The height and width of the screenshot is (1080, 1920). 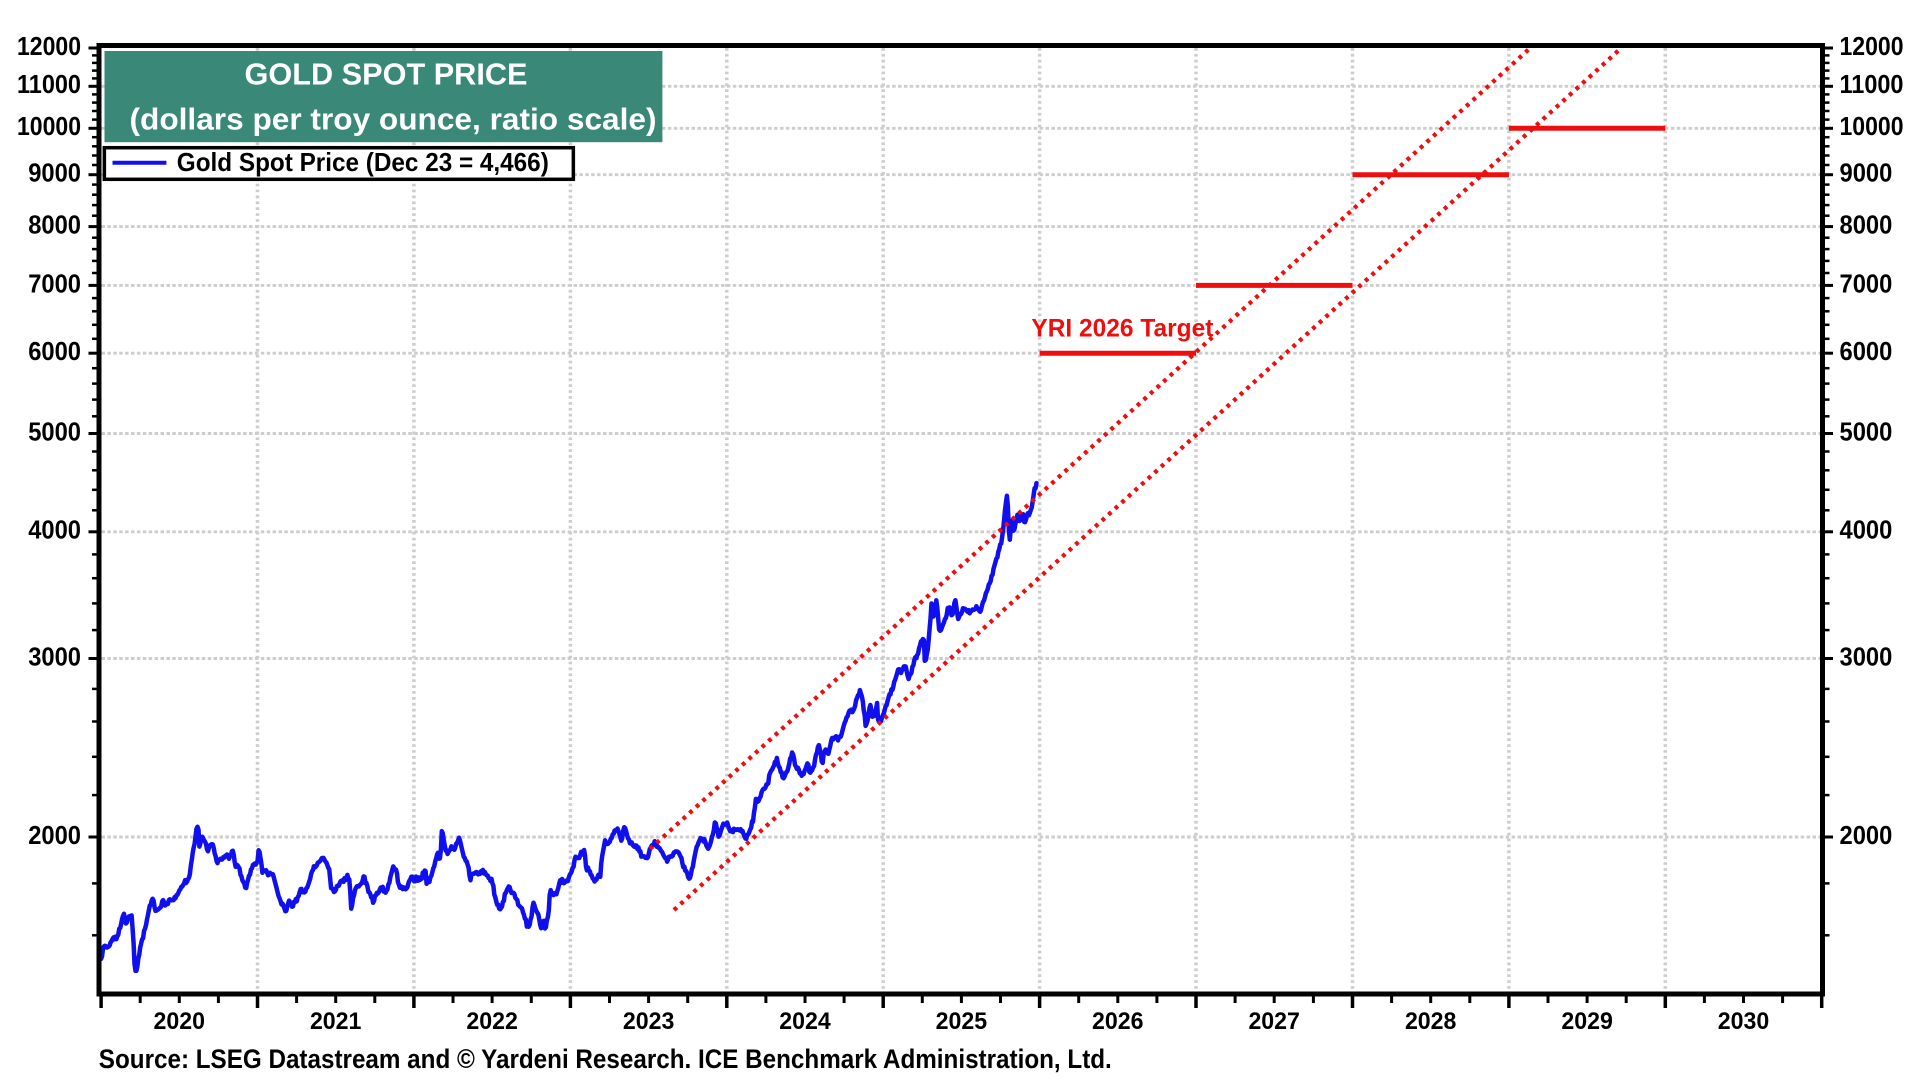 I want to click on svg-text: 2020, so click(x=180, y=1021).